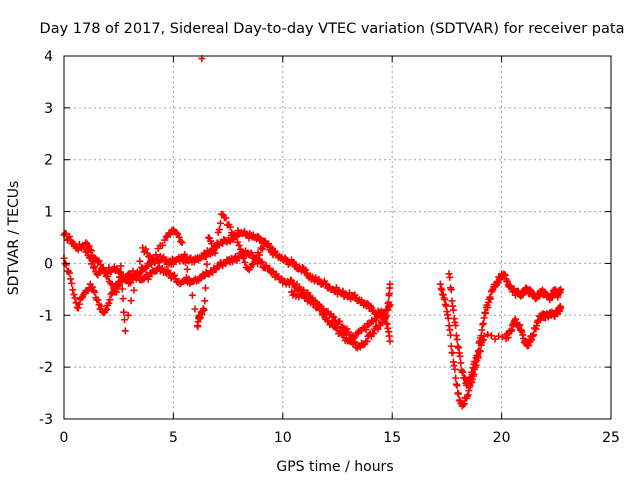  Describe the element at coordinates (392, 438) in the screenshot. I see `x-tick-label: 15` at that location.